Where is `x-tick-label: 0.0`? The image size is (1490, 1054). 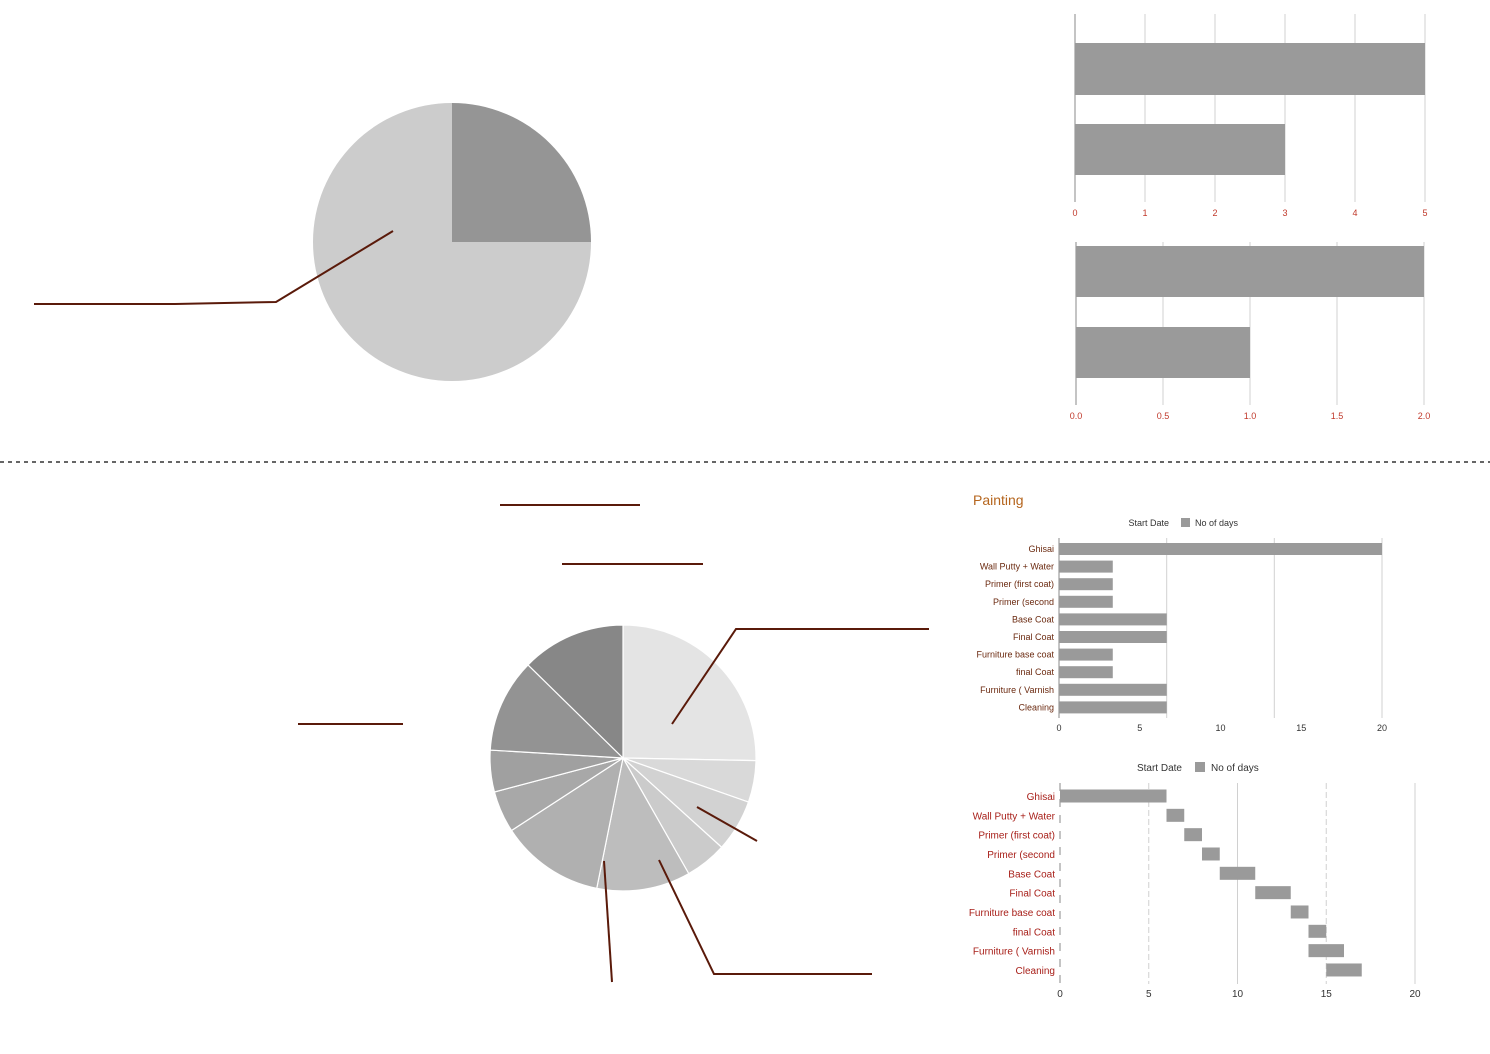
x-tick-label: 0.0 is located at coordinates (1076, 416).